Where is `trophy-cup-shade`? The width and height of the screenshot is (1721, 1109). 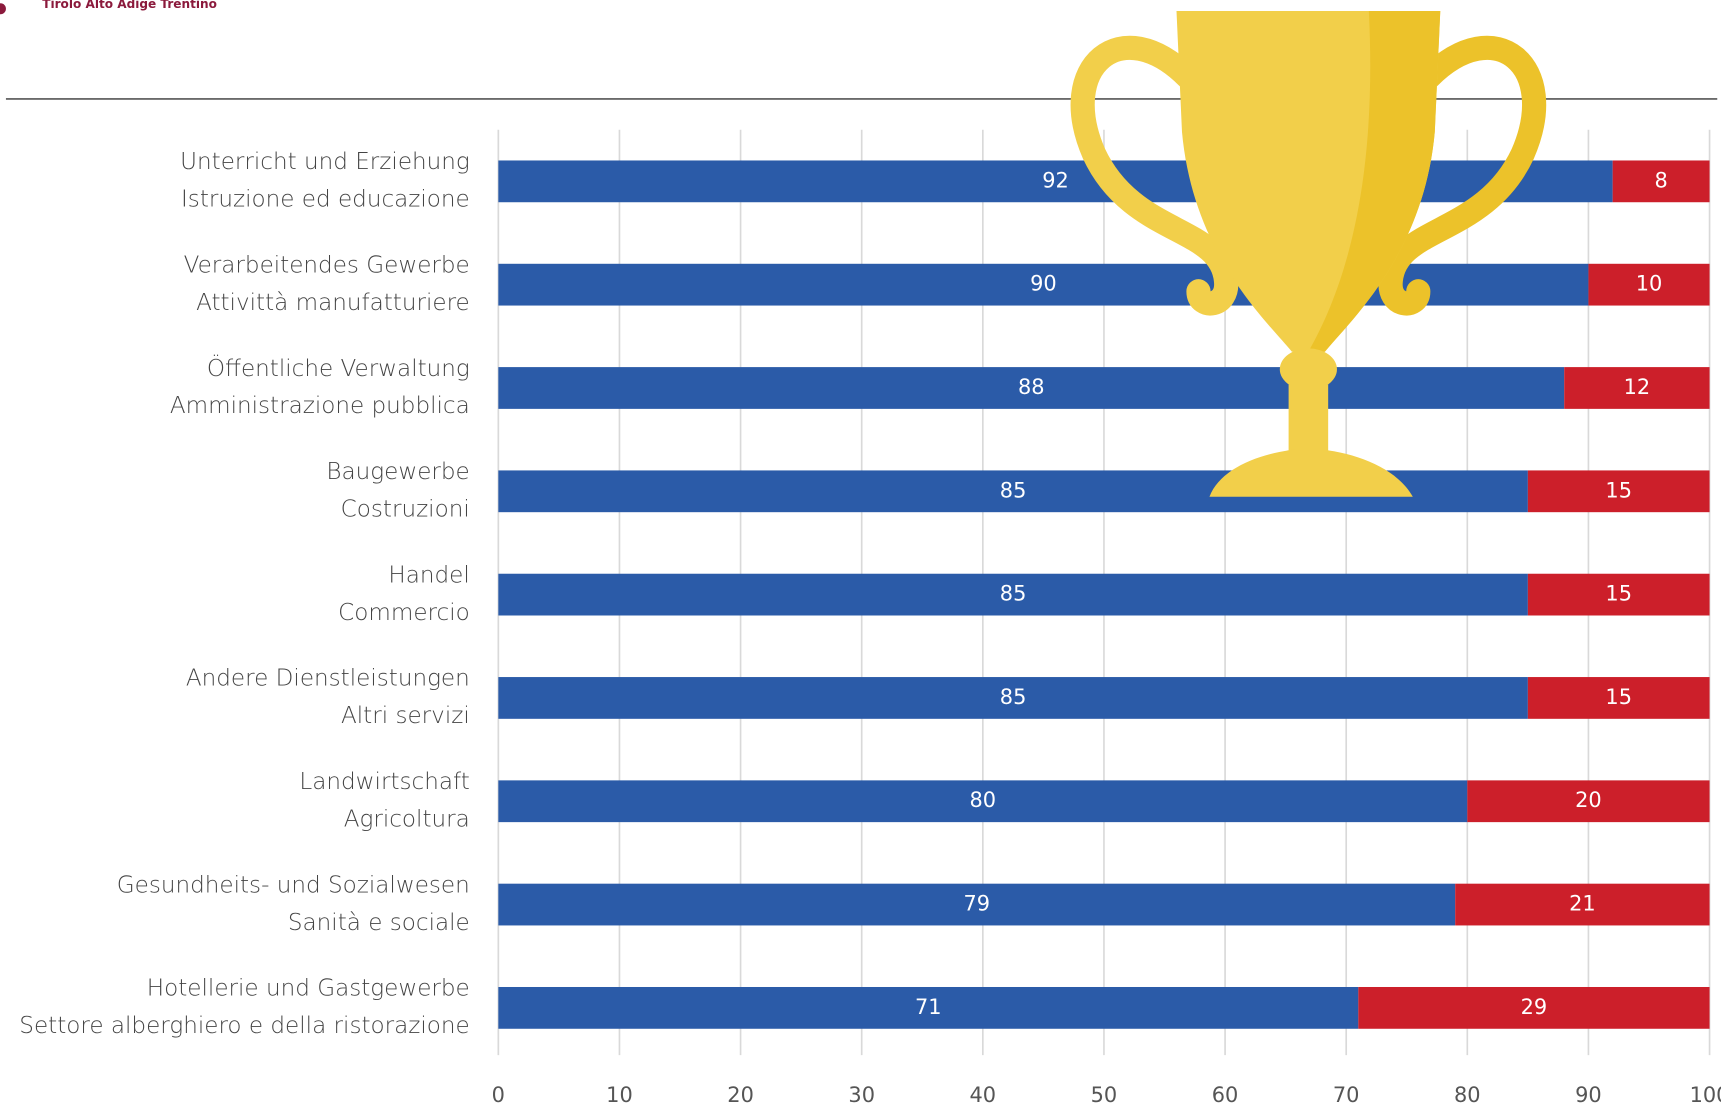 trophy-cup-shade is located at coordinates (1374, 181).